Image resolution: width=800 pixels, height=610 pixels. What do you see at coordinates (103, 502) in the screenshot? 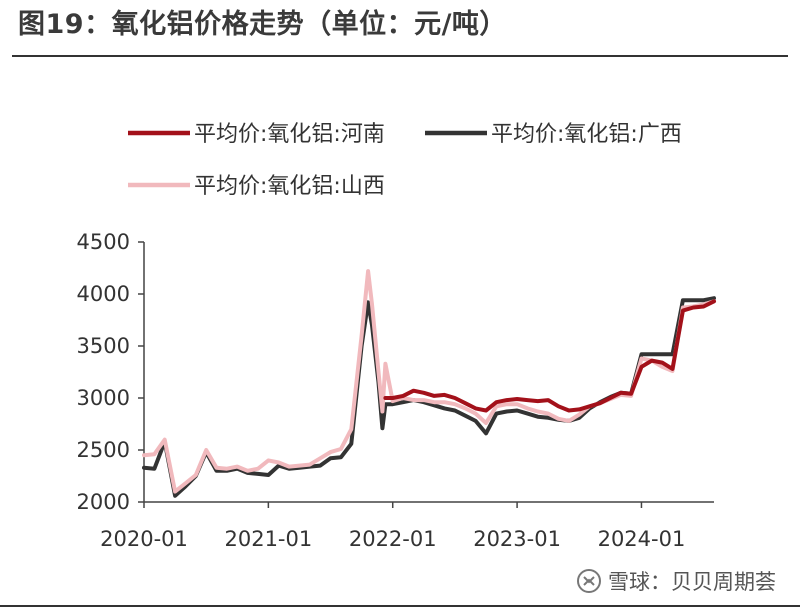
I see `y-tick-label: 2000` at bounding box center [103, 502].